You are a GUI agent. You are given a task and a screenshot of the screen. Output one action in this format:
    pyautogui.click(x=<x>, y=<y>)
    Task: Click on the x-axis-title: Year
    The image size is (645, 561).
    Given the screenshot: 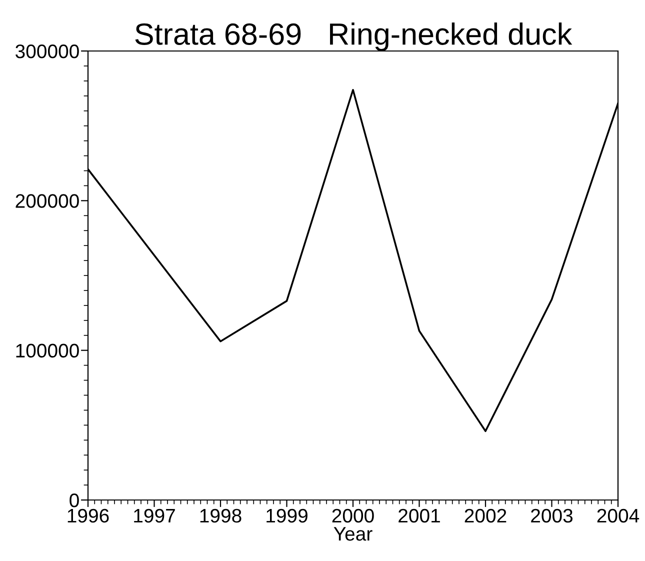 What is the action you would take?
    pyautogui.click(x=353, y=534)
    